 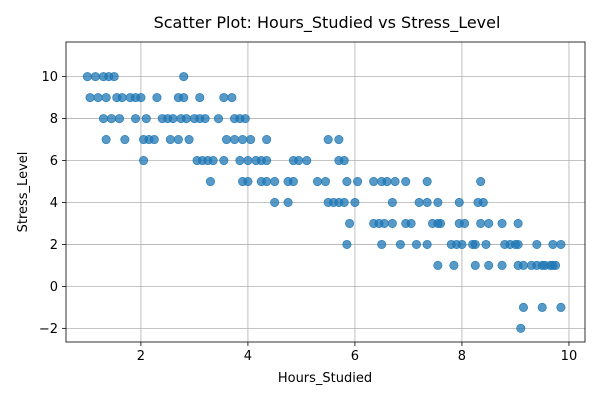 What do you see at coordinates (325, 378) in the screenshot?
I see `x-axis-label: Hours_Studied` at bounding box center [325, 378].